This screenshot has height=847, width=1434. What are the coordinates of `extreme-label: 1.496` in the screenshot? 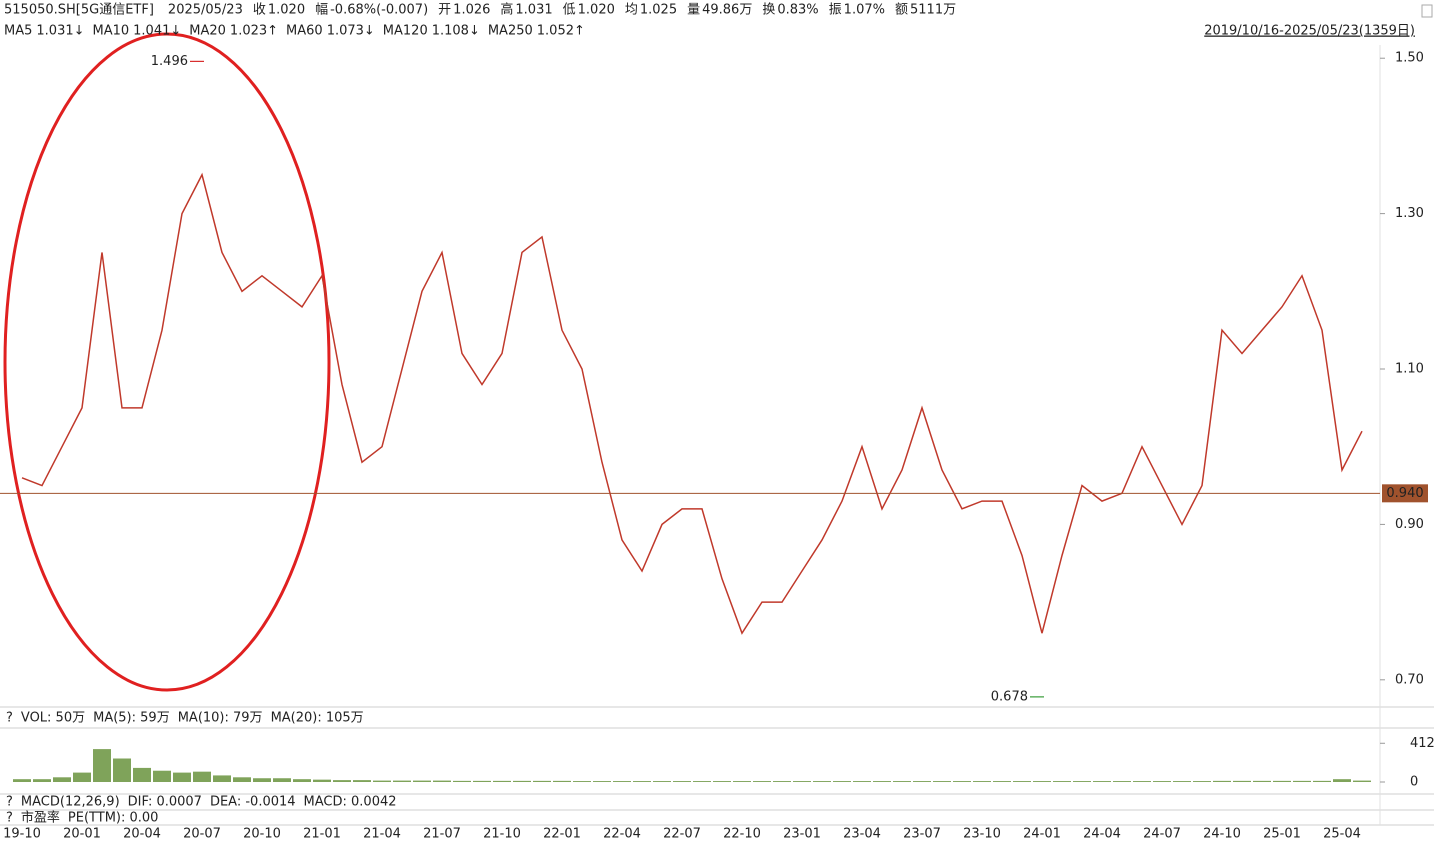 It's located at (169, 61).